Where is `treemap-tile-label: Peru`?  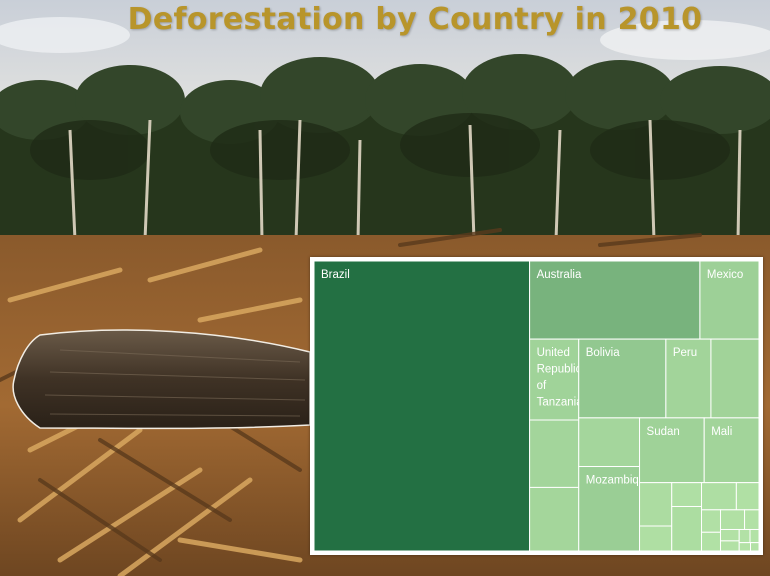 treemap-tile-label: Peru is located at coordinates (685, 353).